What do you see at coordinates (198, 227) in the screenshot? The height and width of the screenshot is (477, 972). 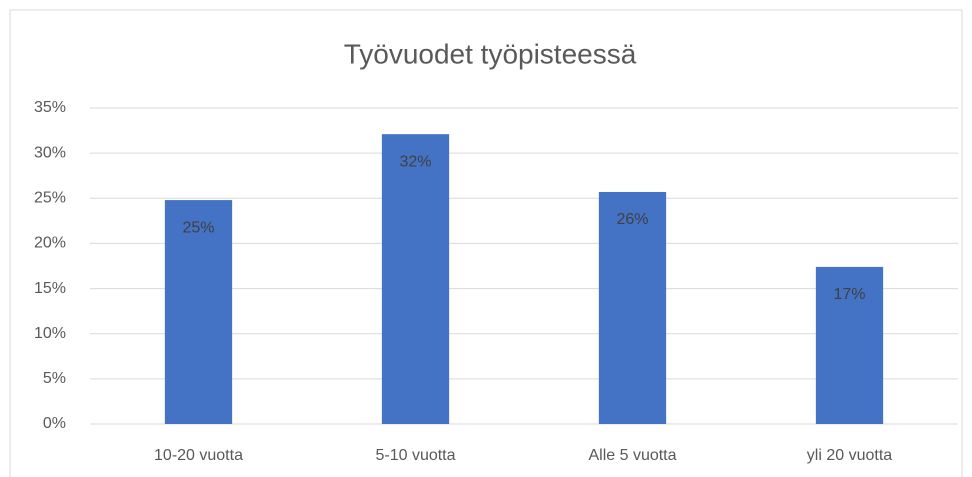 I see `data-label: 25%` at bounding box center [198, 227].